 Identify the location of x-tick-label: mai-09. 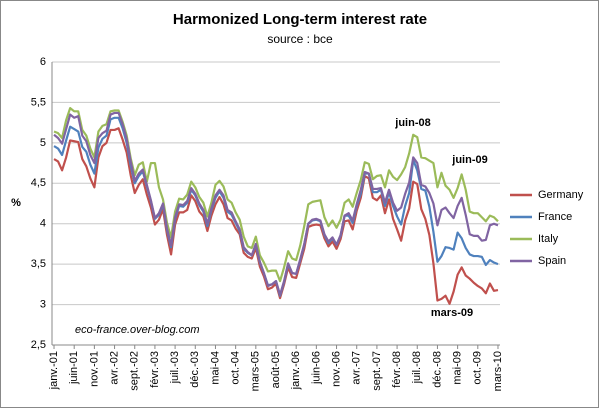
(458, 368).